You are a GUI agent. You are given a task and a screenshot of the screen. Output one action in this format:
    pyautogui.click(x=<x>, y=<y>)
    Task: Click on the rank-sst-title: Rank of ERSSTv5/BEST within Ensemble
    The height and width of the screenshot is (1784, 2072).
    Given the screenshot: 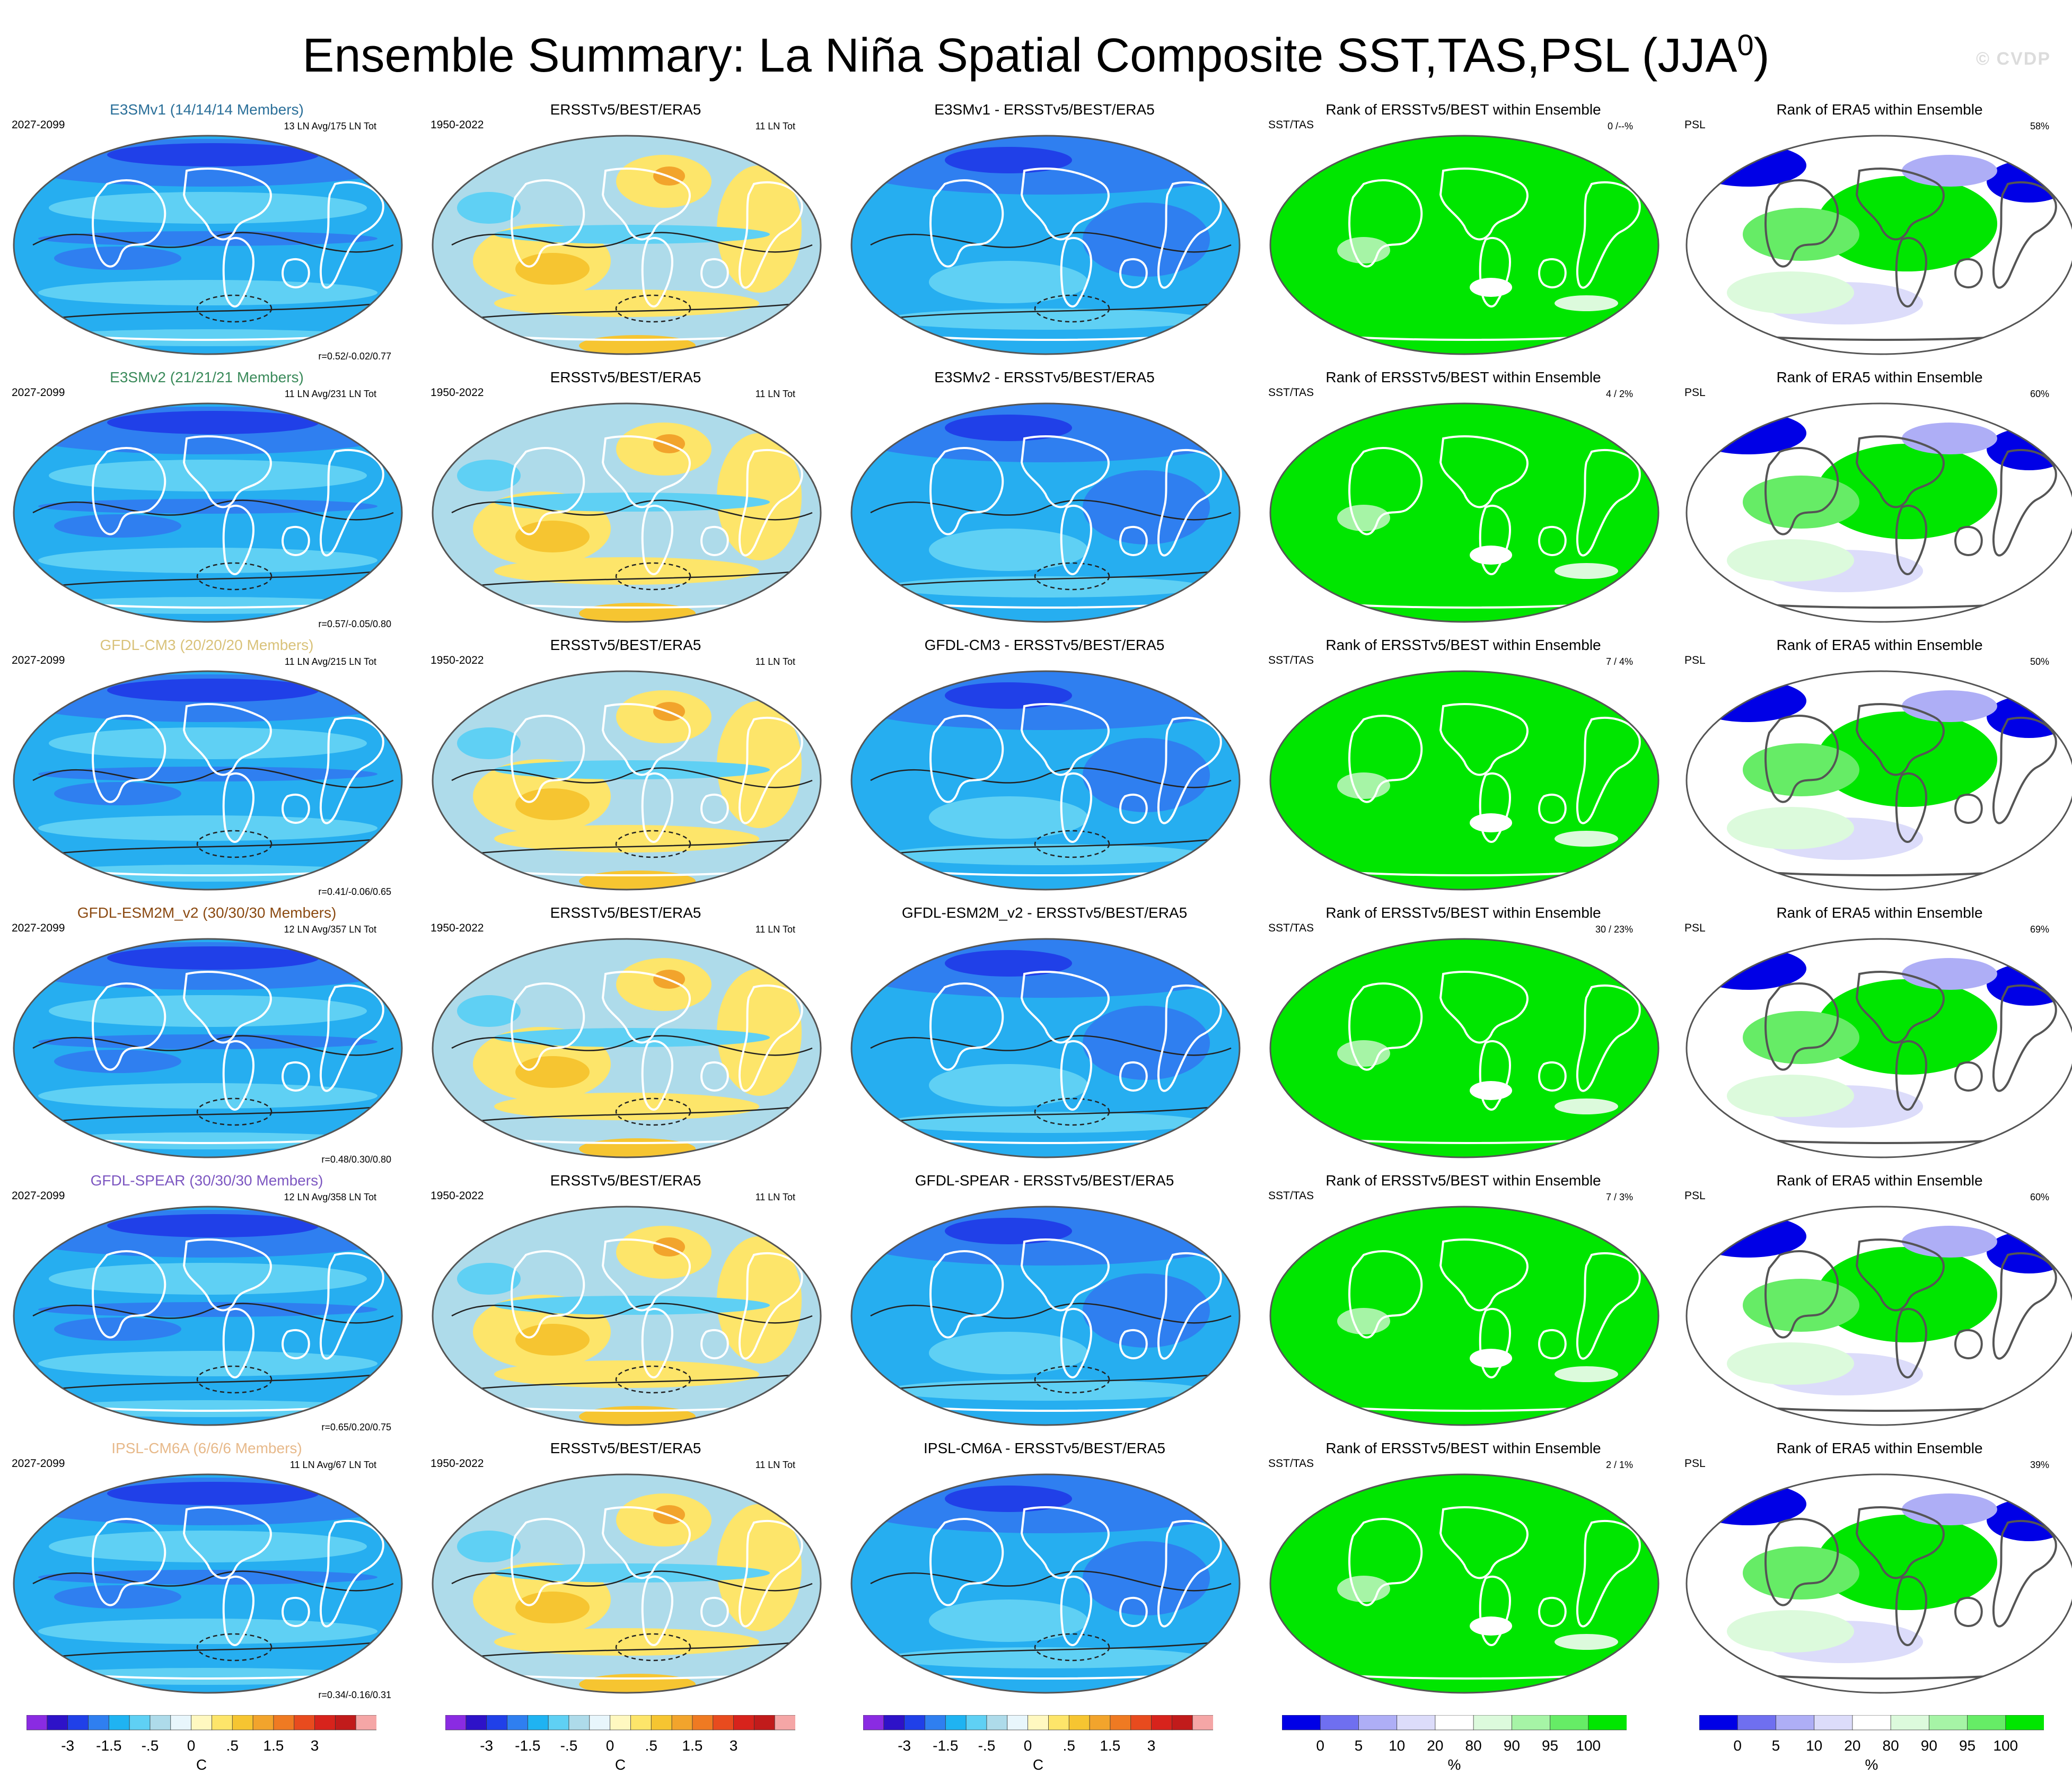 What is the action you would take?
    pyautogui.click(x=1463, y=912)
    